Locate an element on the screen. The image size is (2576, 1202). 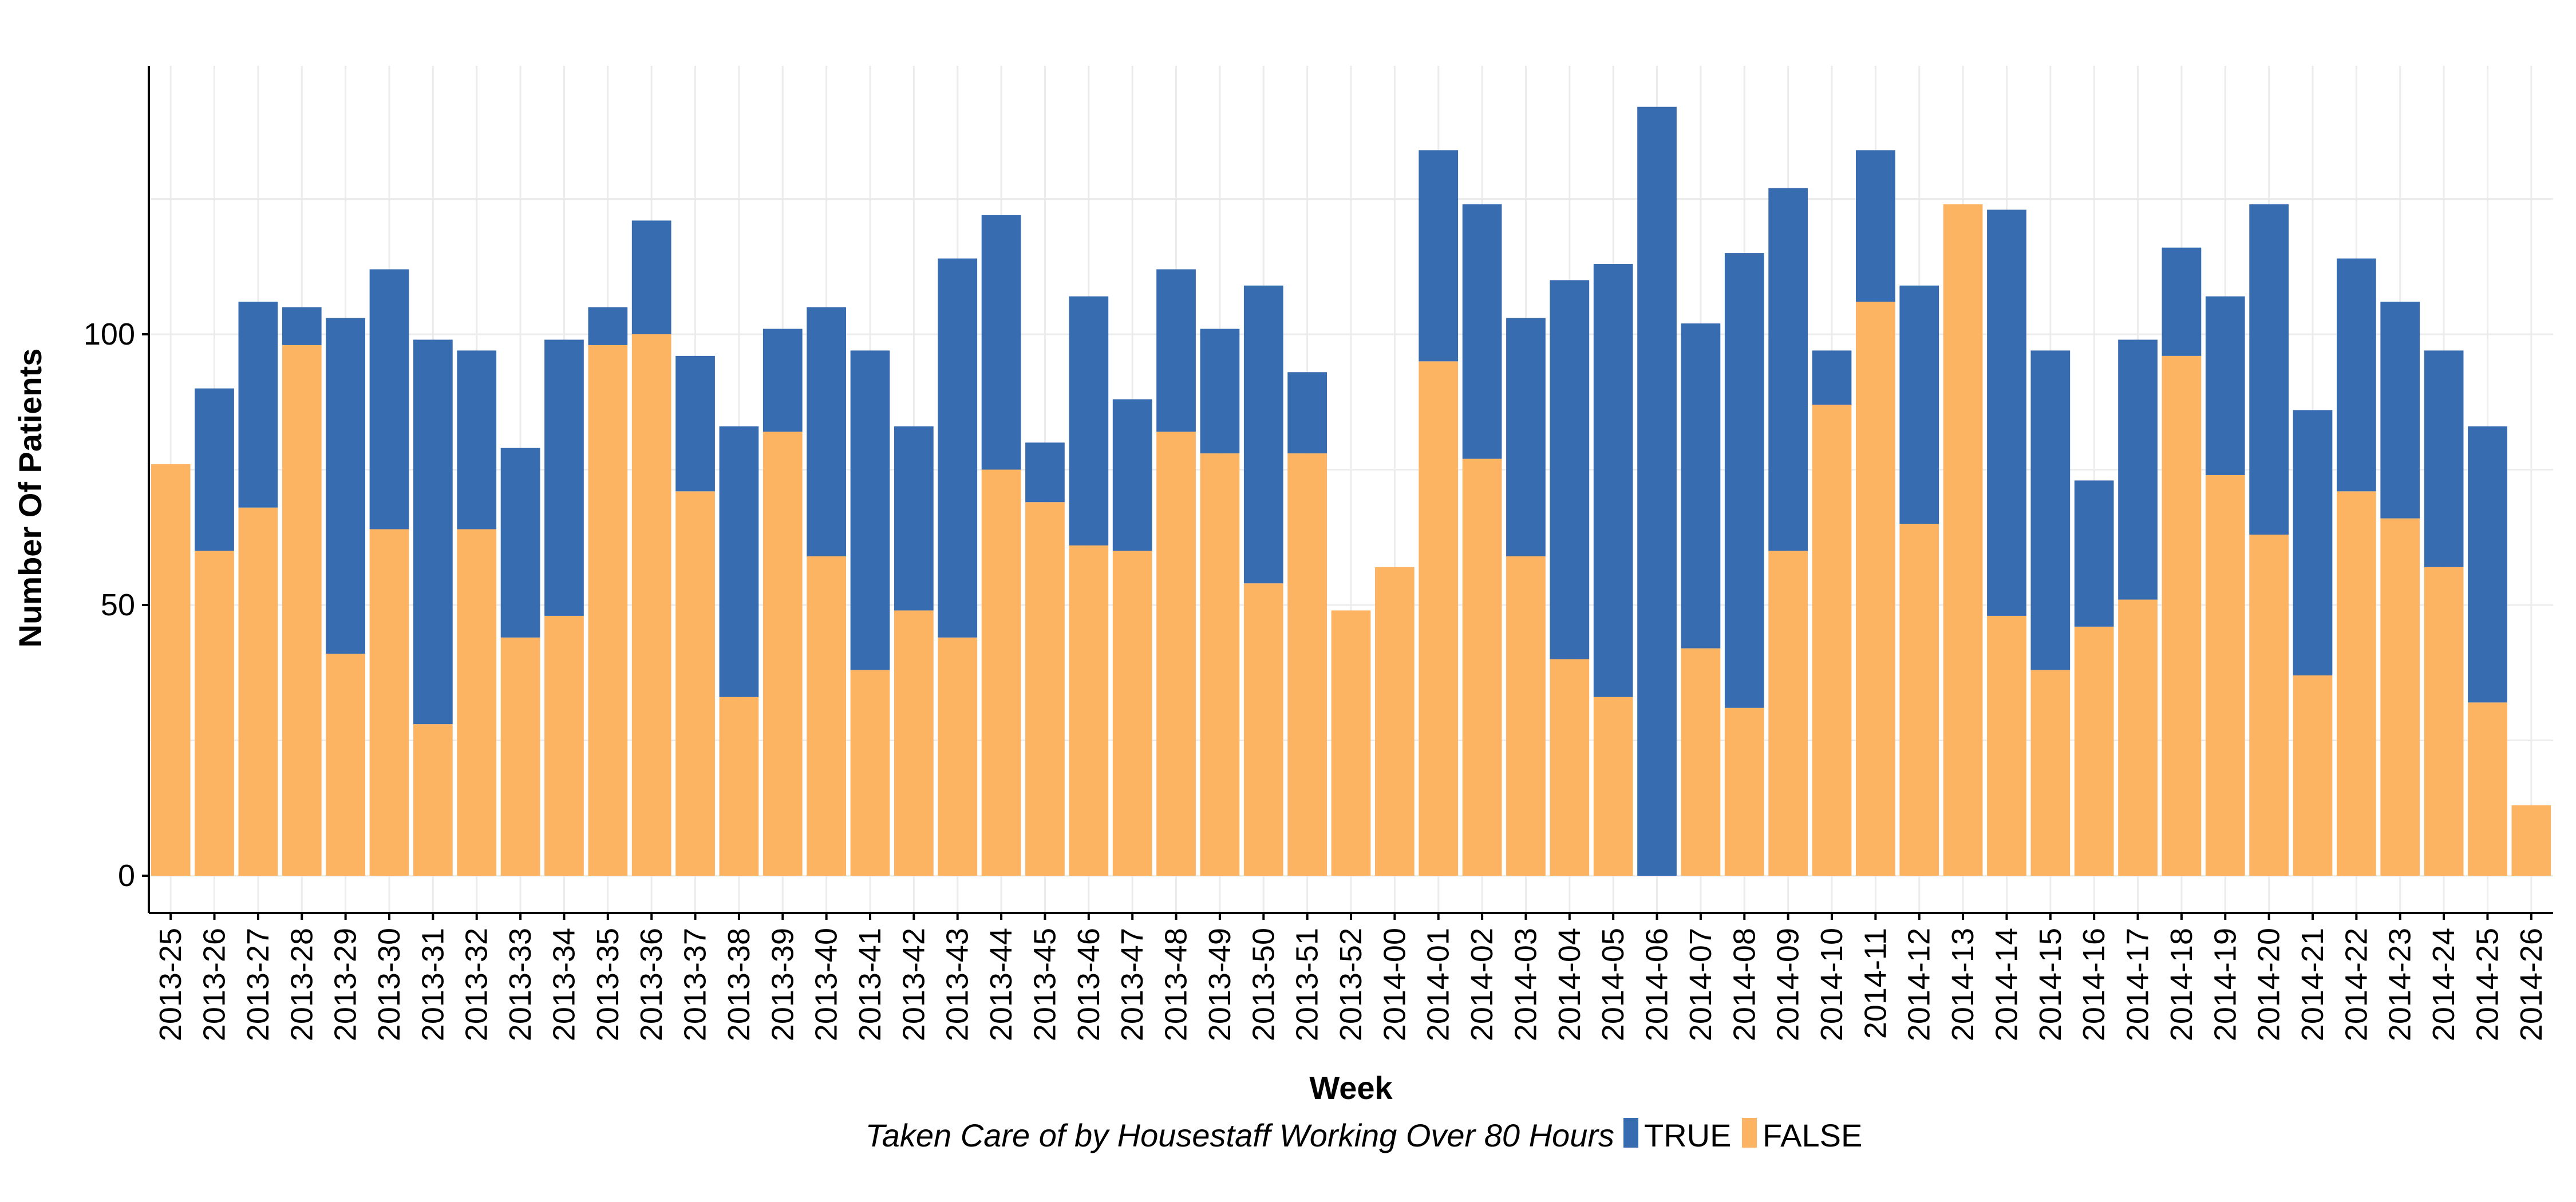
x-tick-label: 2013-46 is located at coordinates (1089, 984).